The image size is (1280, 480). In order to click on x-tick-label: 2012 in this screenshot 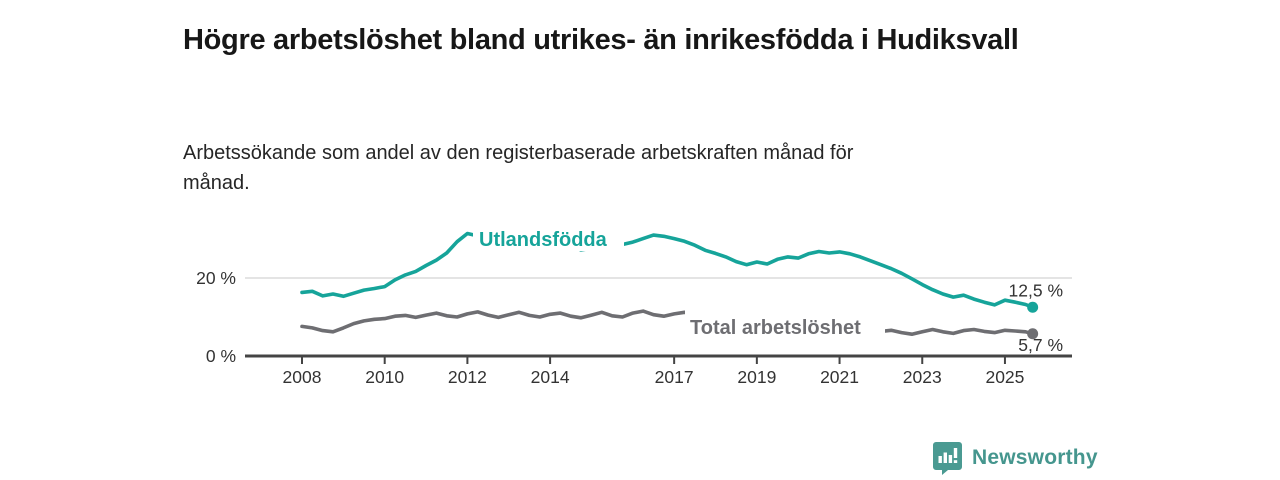, I will do `click(467, 377)`.